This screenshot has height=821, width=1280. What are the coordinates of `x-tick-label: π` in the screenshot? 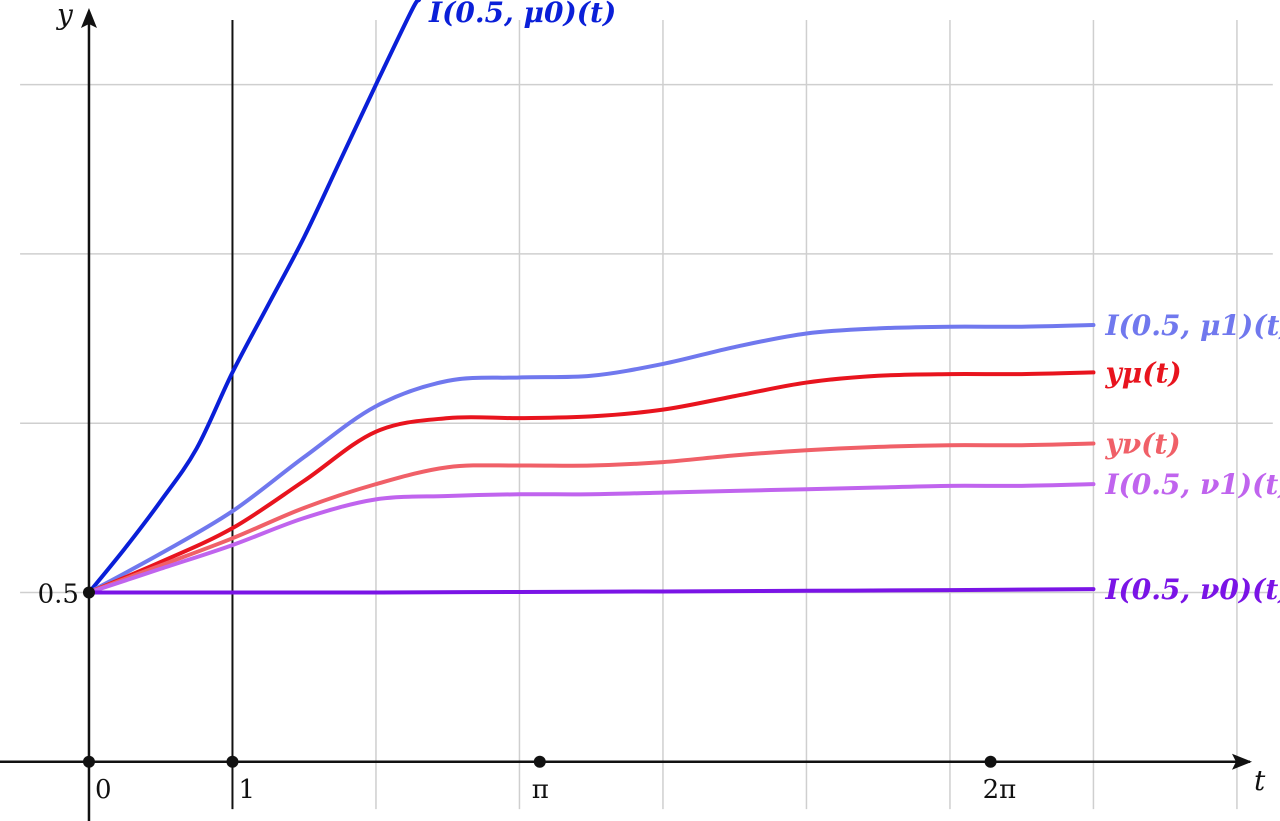 It's located at (540, 790).